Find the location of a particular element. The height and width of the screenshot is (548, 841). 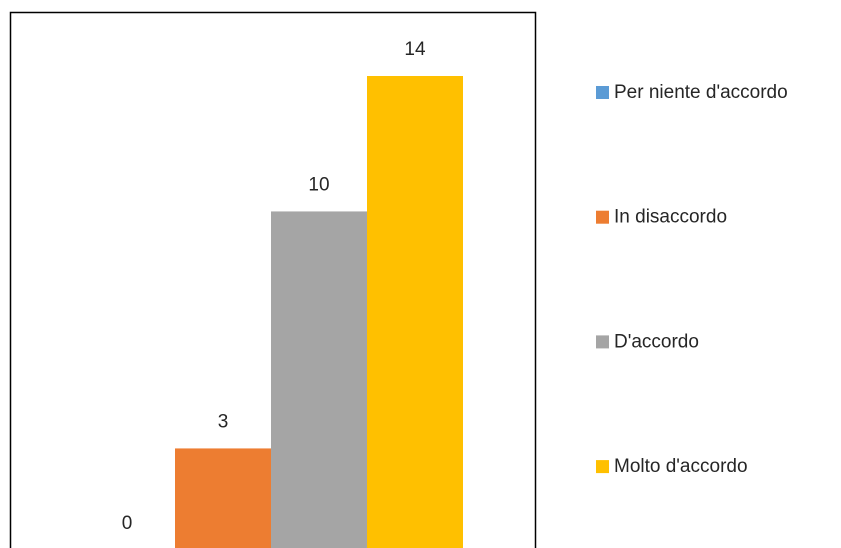

data-label: 0 is located at coordinates (127, 523).